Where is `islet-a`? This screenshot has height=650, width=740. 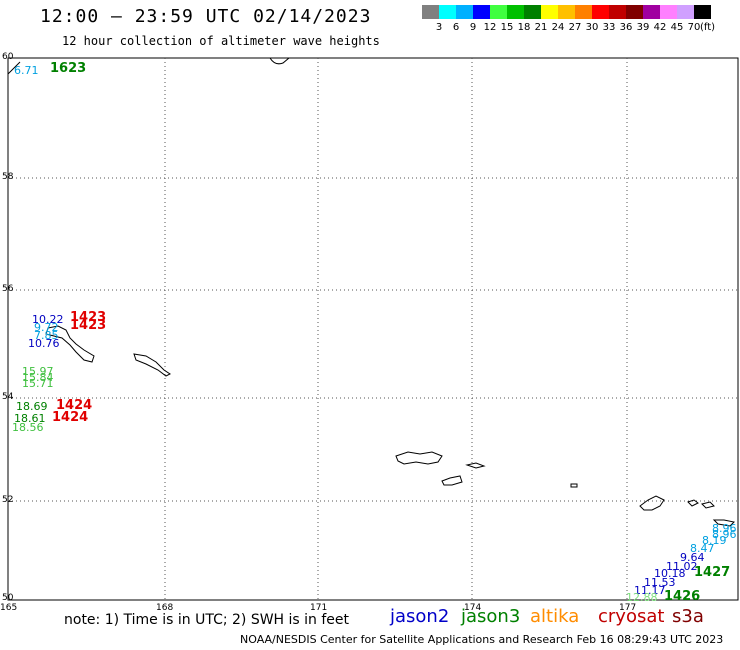 islet-a is located at coordinates (475, 465).